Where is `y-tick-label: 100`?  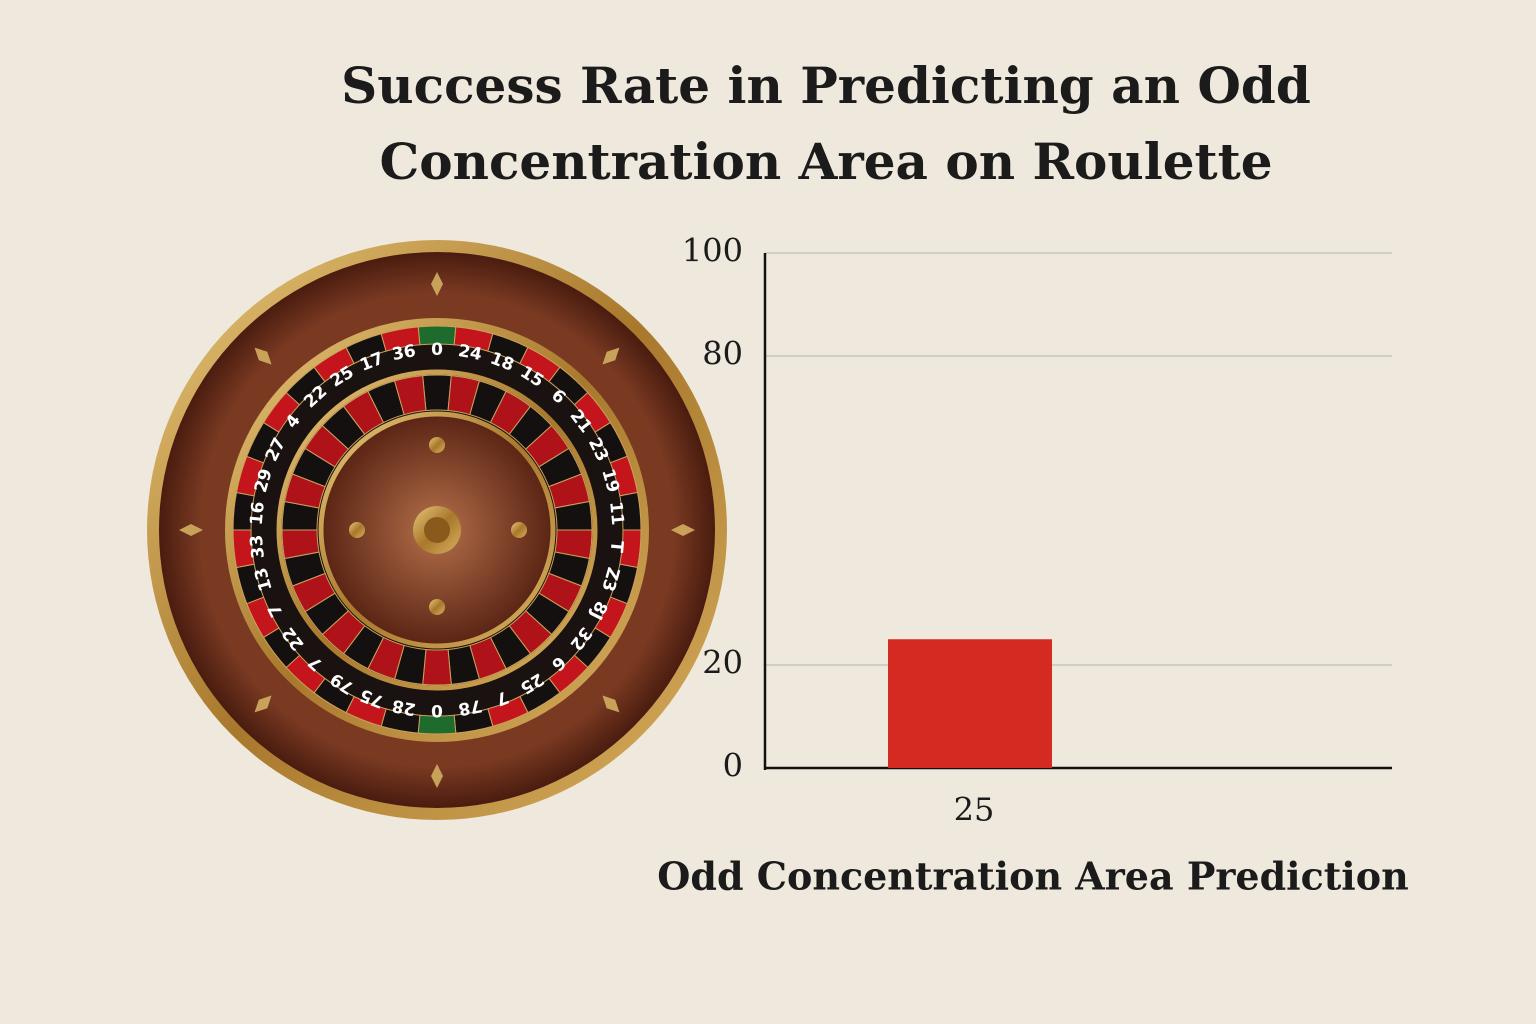
y-tick-label: 100 is located at coordinates (712, 251).